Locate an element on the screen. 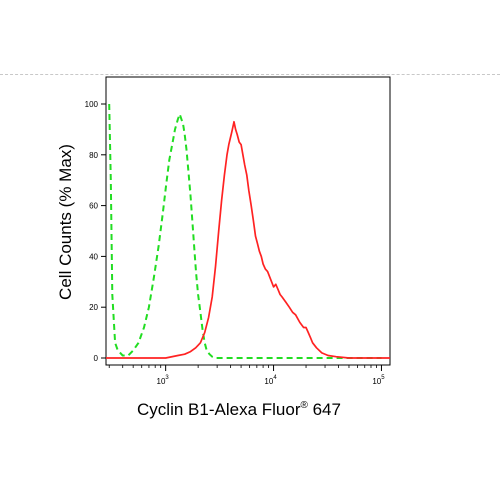 This screenshot has width=500, height=500. y-tick-label-100: 100 is located at coordinates (92, 104).